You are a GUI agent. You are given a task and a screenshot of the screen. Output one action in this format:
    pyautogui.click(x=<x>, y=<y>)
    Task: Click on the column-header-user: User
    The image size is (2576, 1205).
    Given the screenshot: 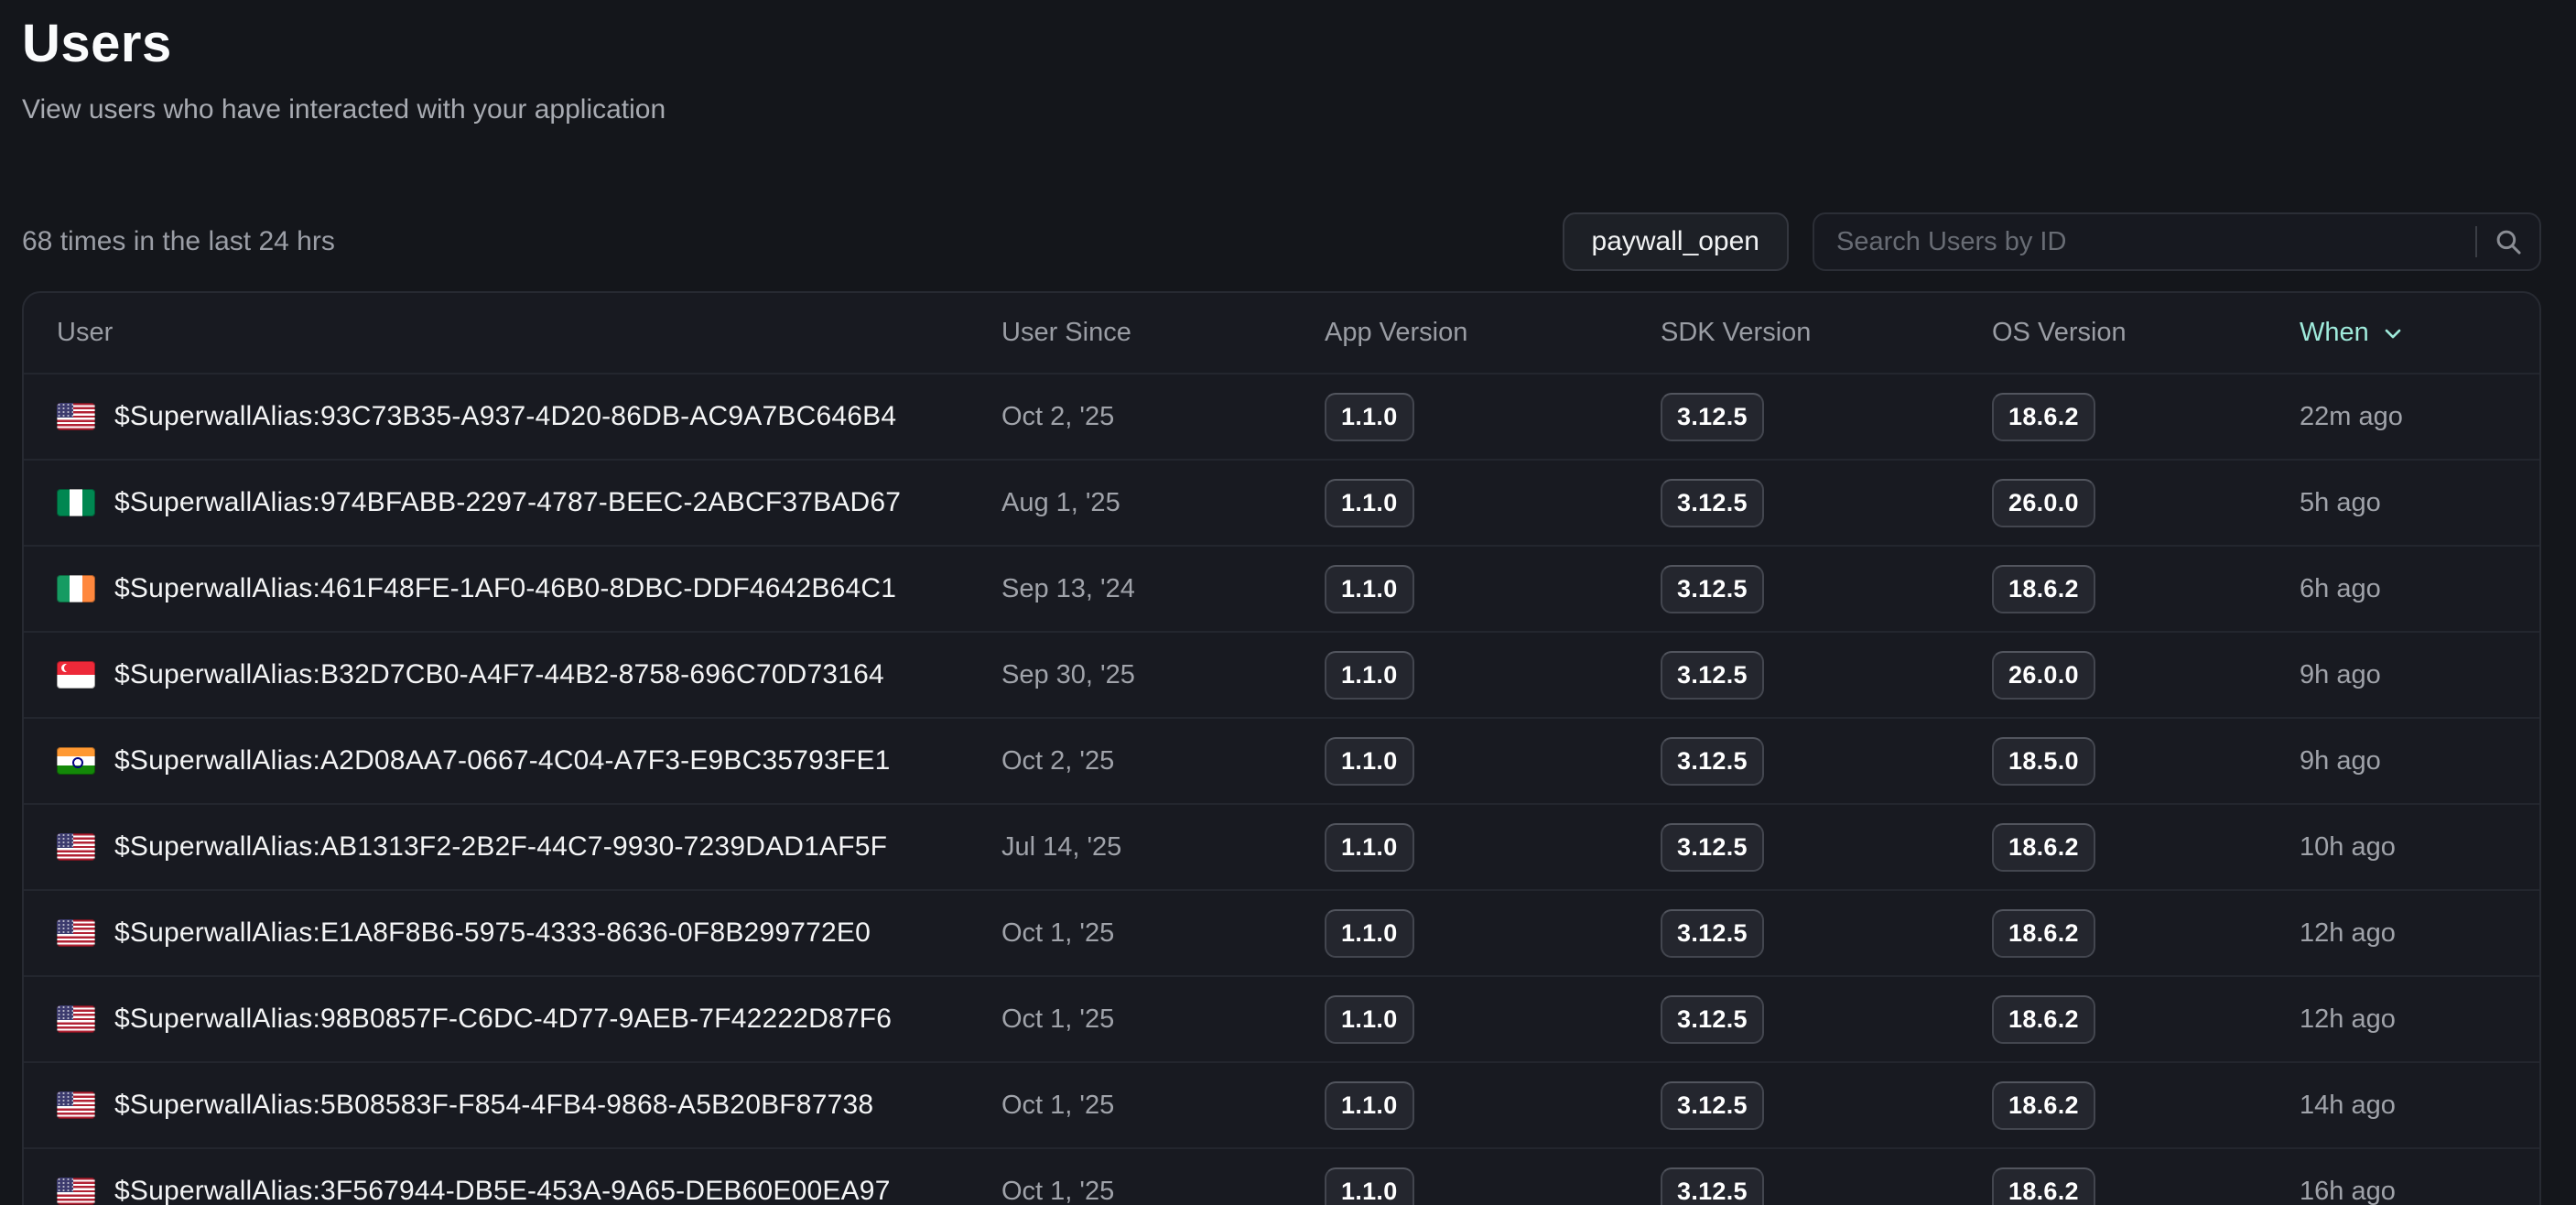 What is the action you would take?
    pyautogui.click(x=86, y=332)
    